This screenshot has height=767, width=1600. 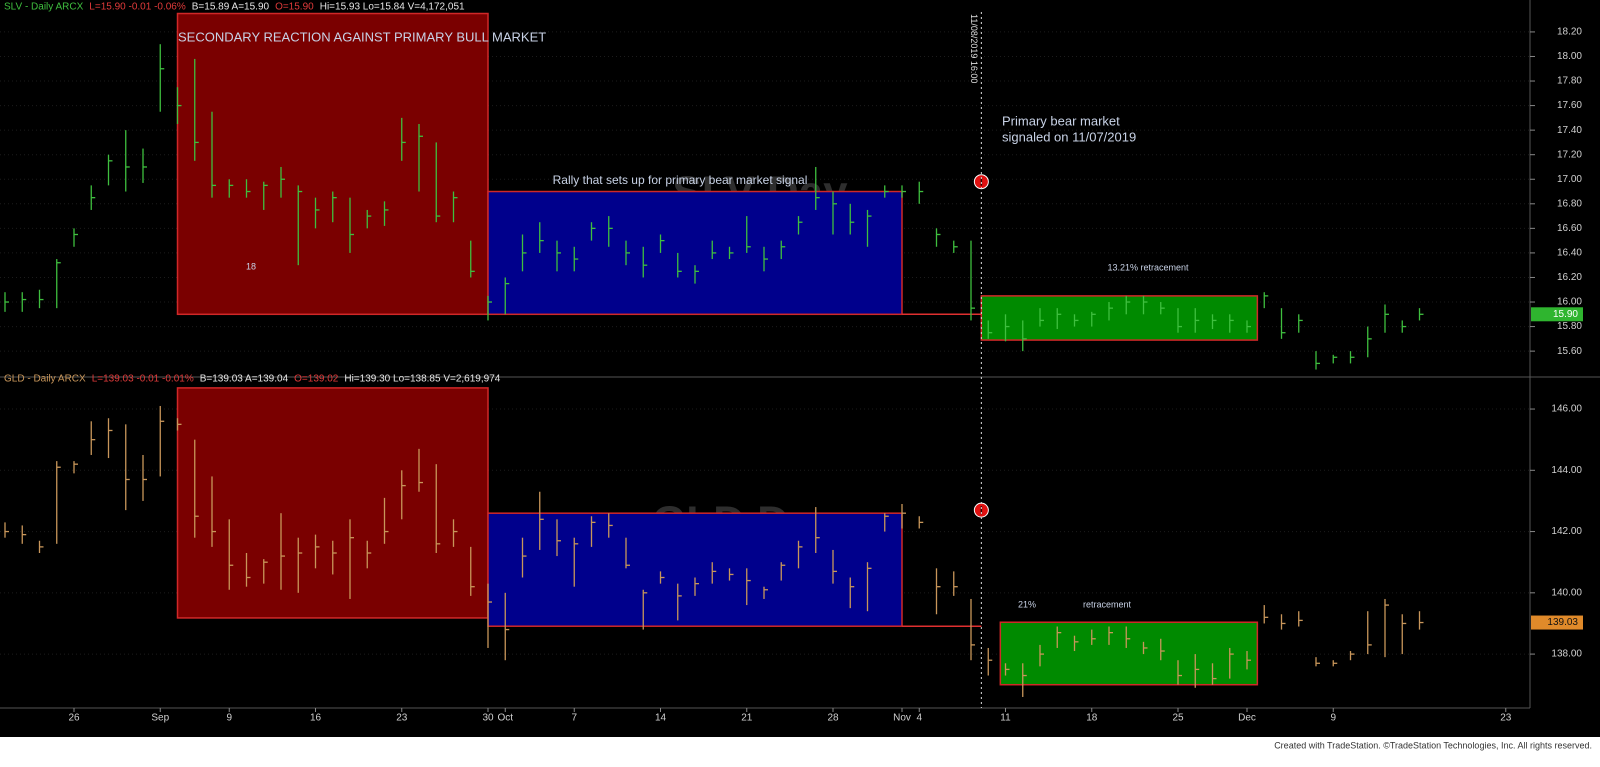 What do you see at coordinates (316, 379) in the screenshot?
I see `header-text: O=139.02` at bounding box center [316, 379].